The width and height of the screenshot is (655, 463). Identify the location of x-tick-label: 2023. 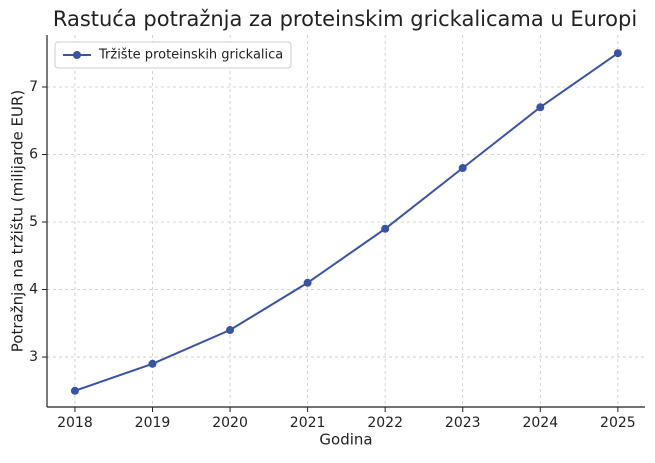
(463, 423).